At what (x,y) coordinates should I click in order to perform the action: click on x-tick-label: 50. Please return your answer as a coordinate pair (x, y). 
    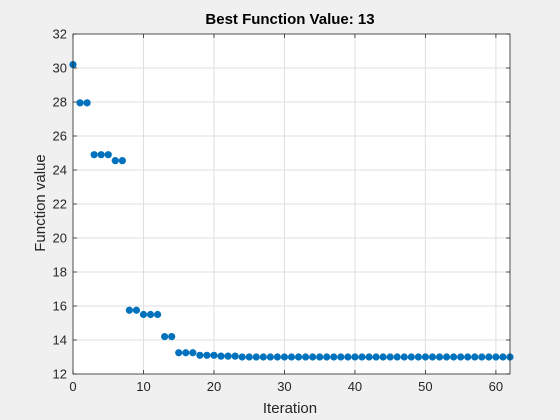
    Looking at the image, I should click on (425, 386).